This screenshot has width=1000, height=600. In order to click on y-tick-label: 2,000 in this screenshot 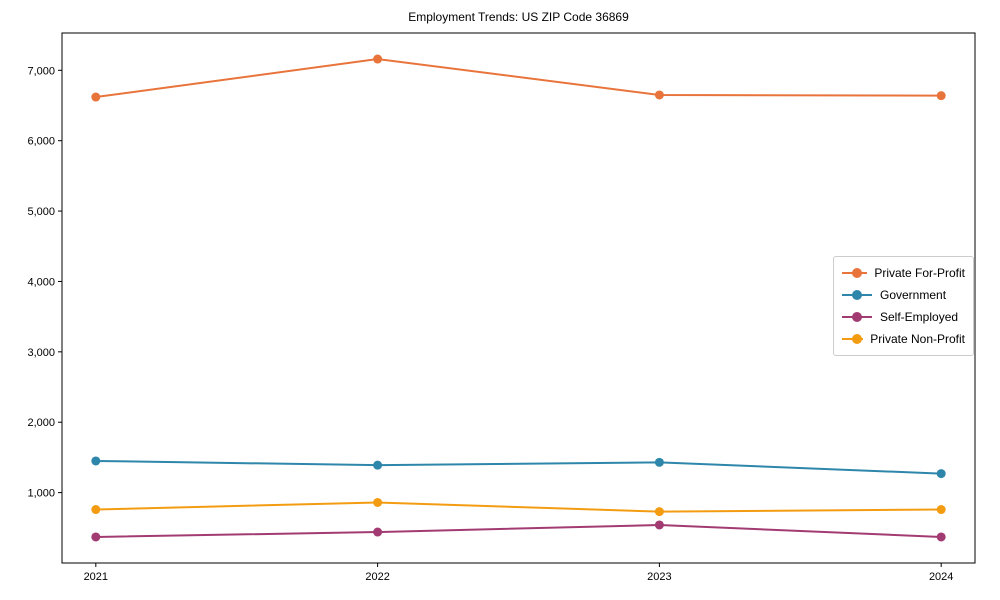, I will do `click(41, 423)`.